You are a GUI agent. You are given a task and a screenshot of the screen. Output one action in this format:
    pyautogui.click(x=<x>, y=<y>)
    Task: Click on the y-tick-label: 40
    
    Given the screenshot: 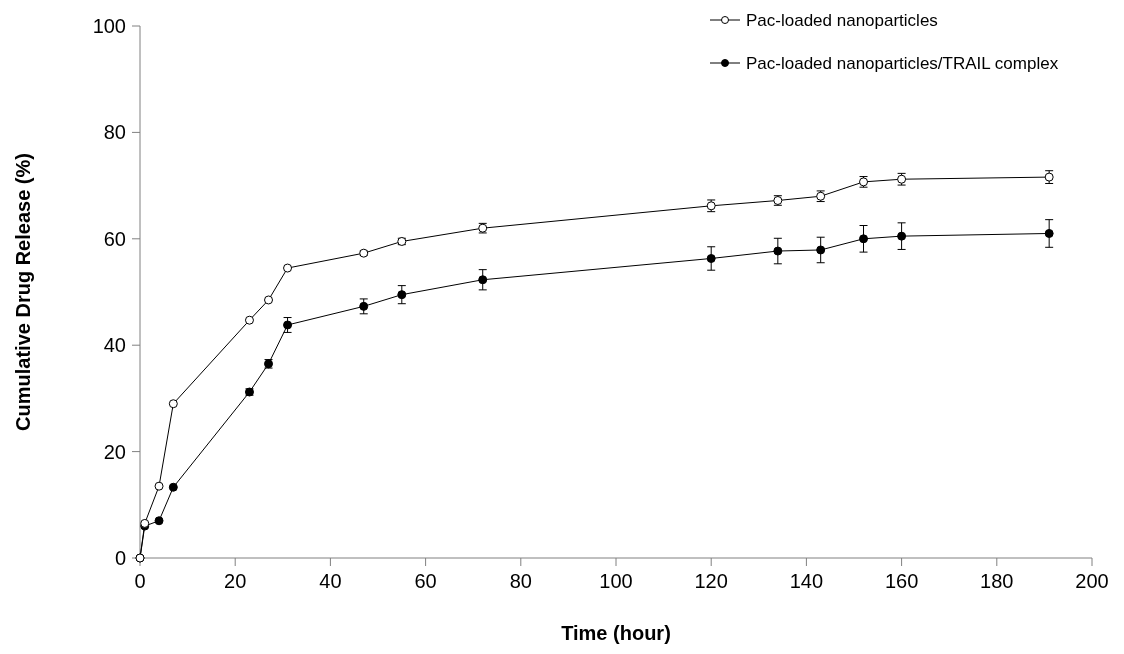 What is the action you would take?
    pyautogui.click(x=114, y=345)
    